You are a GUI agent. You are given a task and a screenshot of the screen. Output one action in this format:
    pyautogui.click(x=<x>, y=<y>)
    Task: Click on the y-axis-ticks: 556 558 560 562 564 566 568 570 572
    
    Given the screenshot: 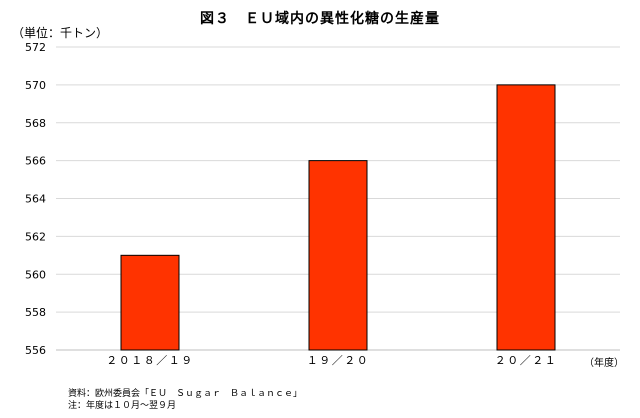 What is the action you would take?
    pyautogui.click(x=35, y=199)
    